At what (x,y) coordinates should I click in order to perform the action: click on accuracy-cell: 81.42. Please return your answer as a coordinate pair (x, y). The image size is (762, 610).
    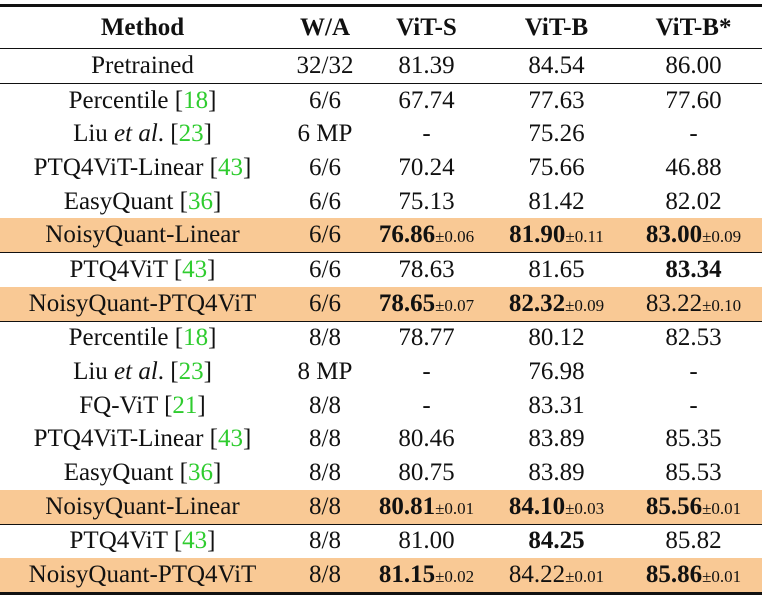
    Looking at the image, I should click on (556, 202).